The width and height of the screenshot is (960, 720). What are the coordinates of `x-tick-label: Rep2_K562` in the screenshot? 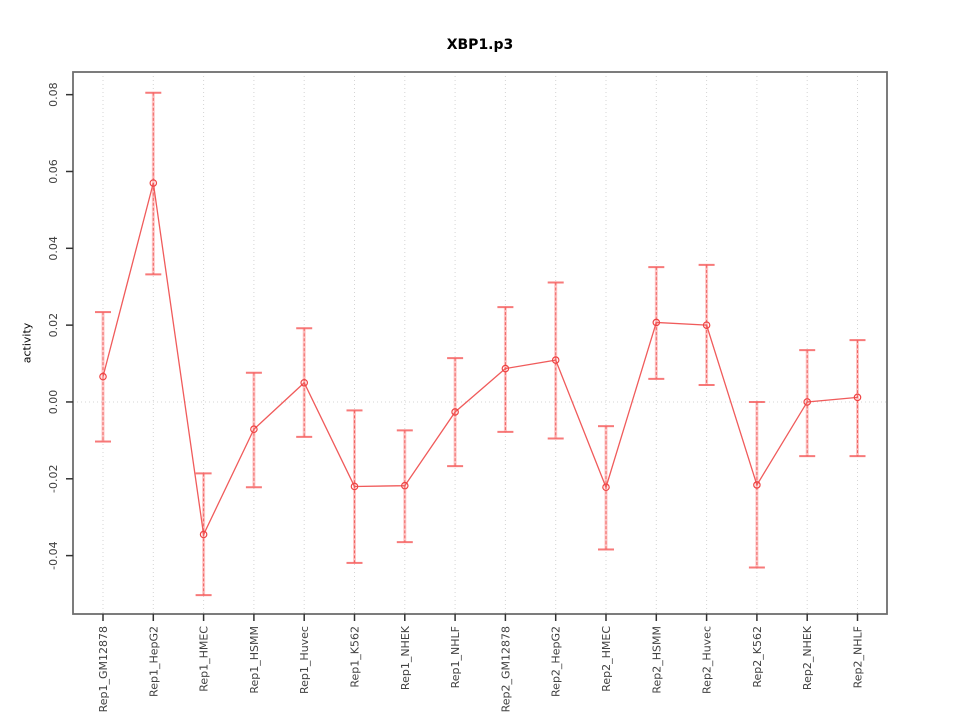 It's located at (757, 657).